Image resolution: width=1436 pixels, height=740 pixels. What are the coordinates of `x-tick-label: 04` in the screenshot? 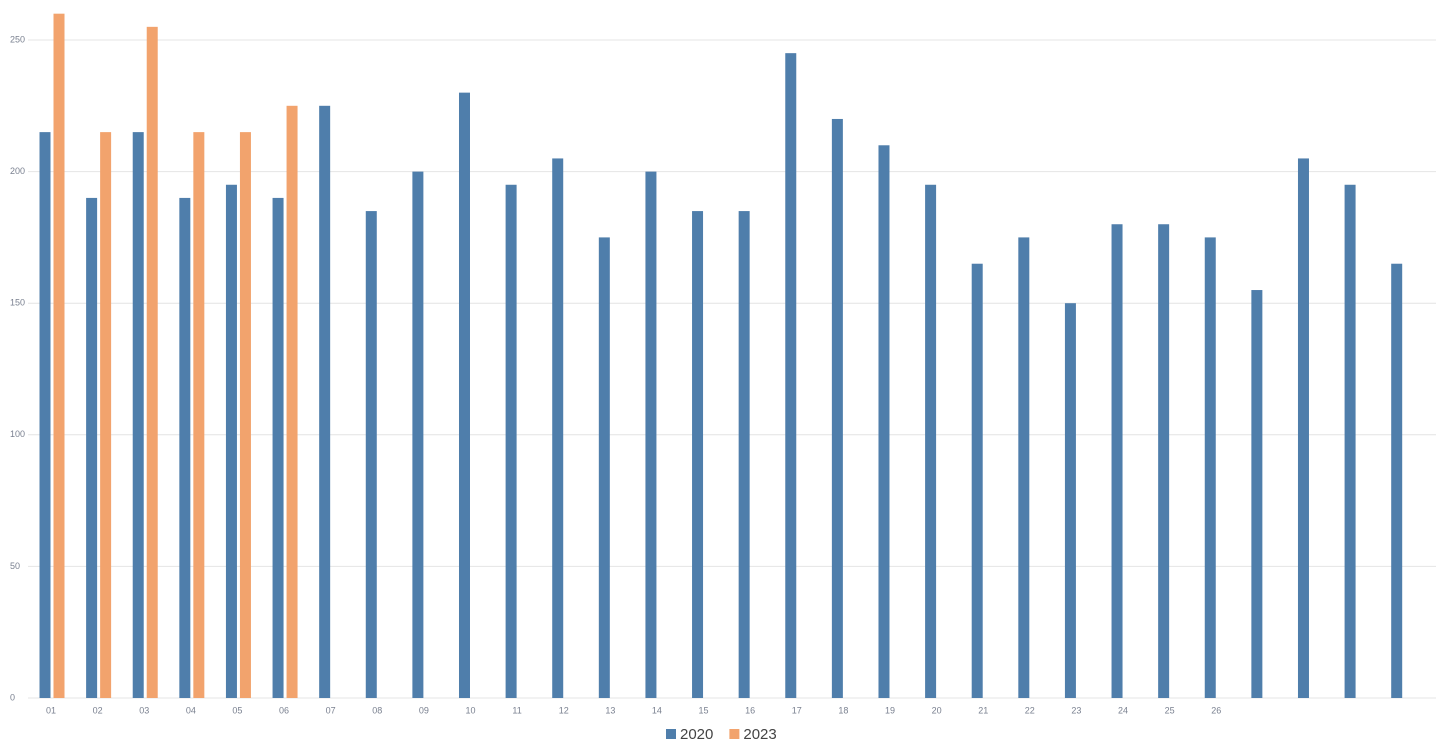 It's located at (191, 710).